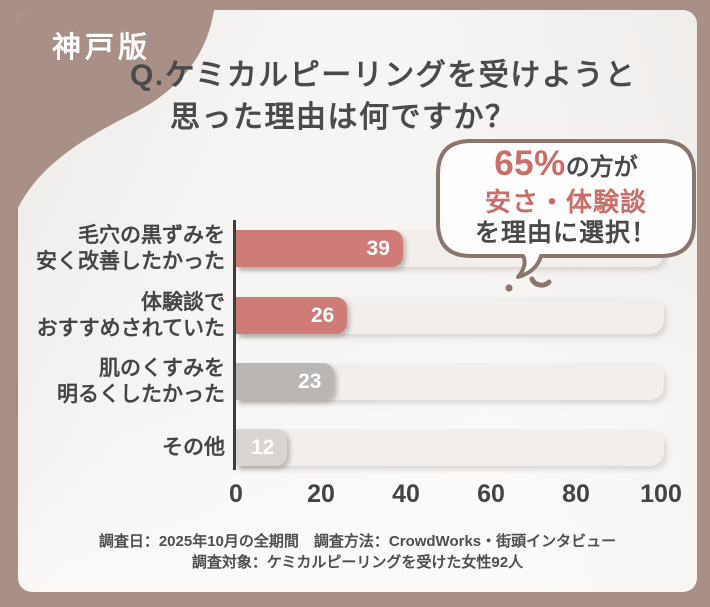 Image resolution: width=710 pixels, height=607 pixels. I want to click on bubble-trail-crescent, so click(540, 282).